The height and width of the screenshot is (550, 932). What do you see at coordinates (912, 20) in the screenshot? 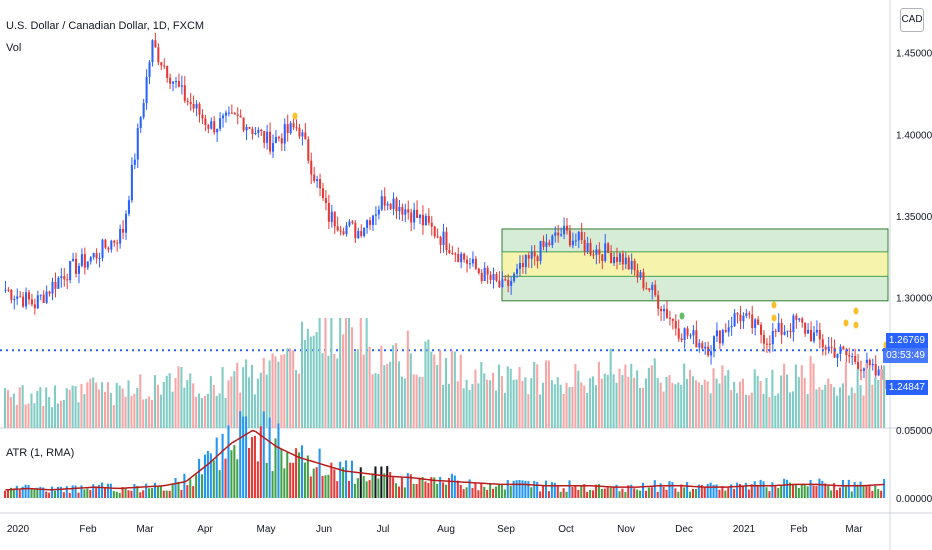
I see `currency-button: CAD` at bounding box center [912, 20].